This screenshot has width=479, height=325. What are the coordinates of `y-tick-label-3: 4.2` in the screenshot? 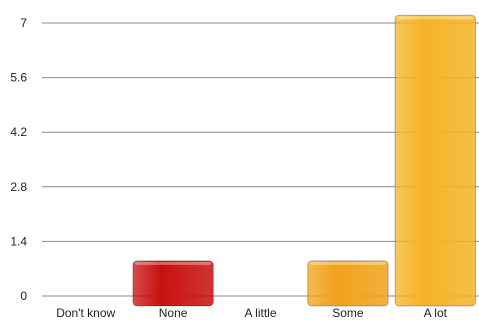 It's located at (18, 132).